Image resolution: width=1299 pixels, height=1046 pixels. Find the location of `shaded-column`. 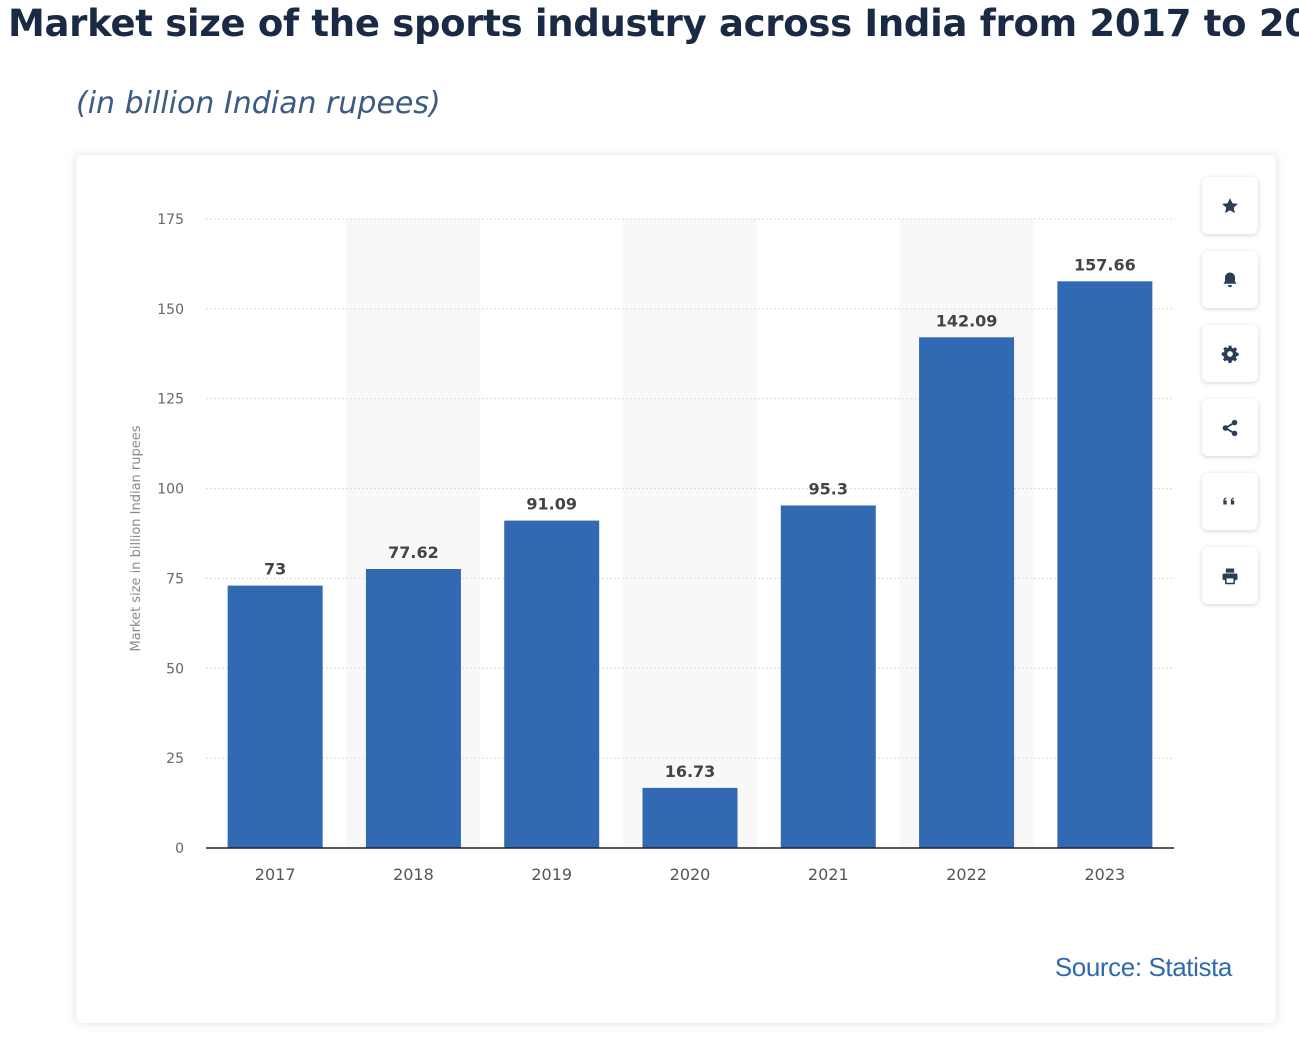

shaded-column is located at coordinates (690, 533).